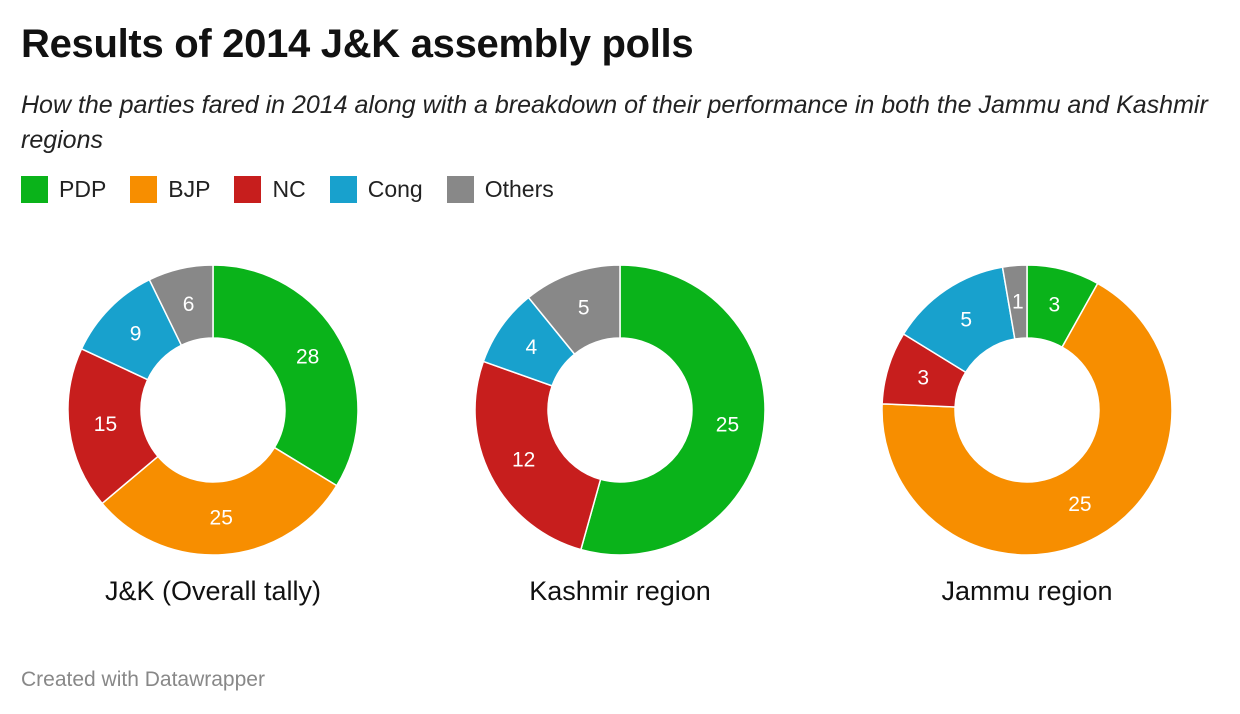 This screenshot has width=1240, height=714. I want to click on donut-svg-jammu: 3 25 3 5 1, so click(1027, 410).